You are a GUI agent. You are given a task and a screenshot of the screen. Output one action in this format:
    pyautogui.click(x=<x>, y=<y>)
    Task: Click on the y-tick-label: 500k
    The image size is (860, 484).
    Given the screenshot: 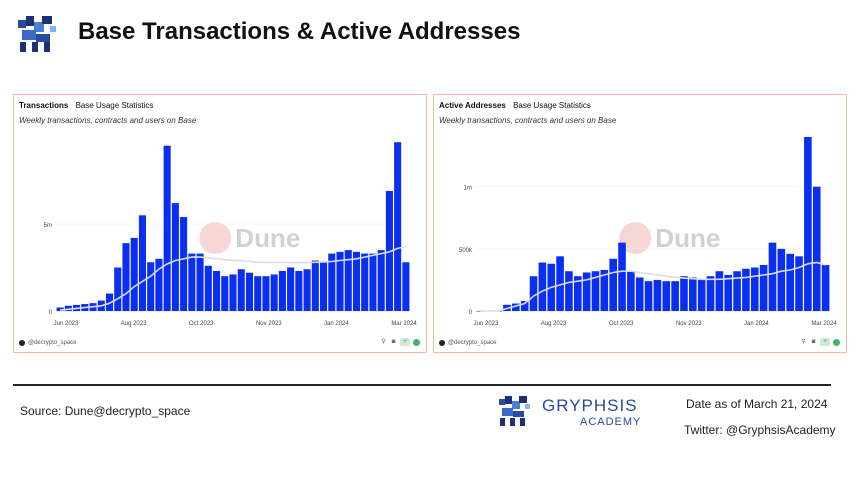 What is the action you would take?
    pyautogui.click(x=466, y=251)
    